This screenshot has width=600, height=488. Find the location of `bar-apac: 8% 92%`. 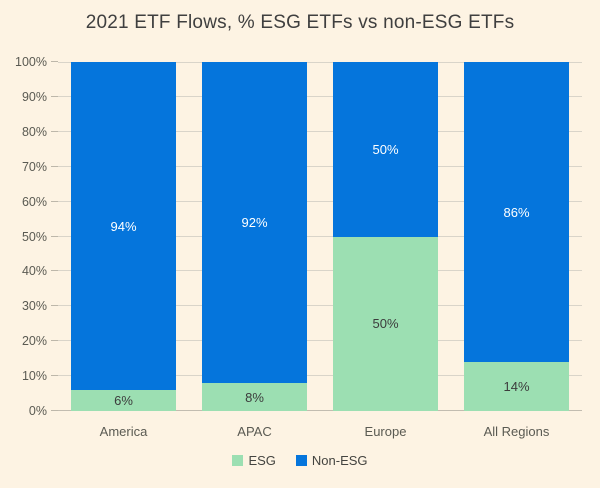

bar-apac: 8% 92% is located at coordinates (254, 236).